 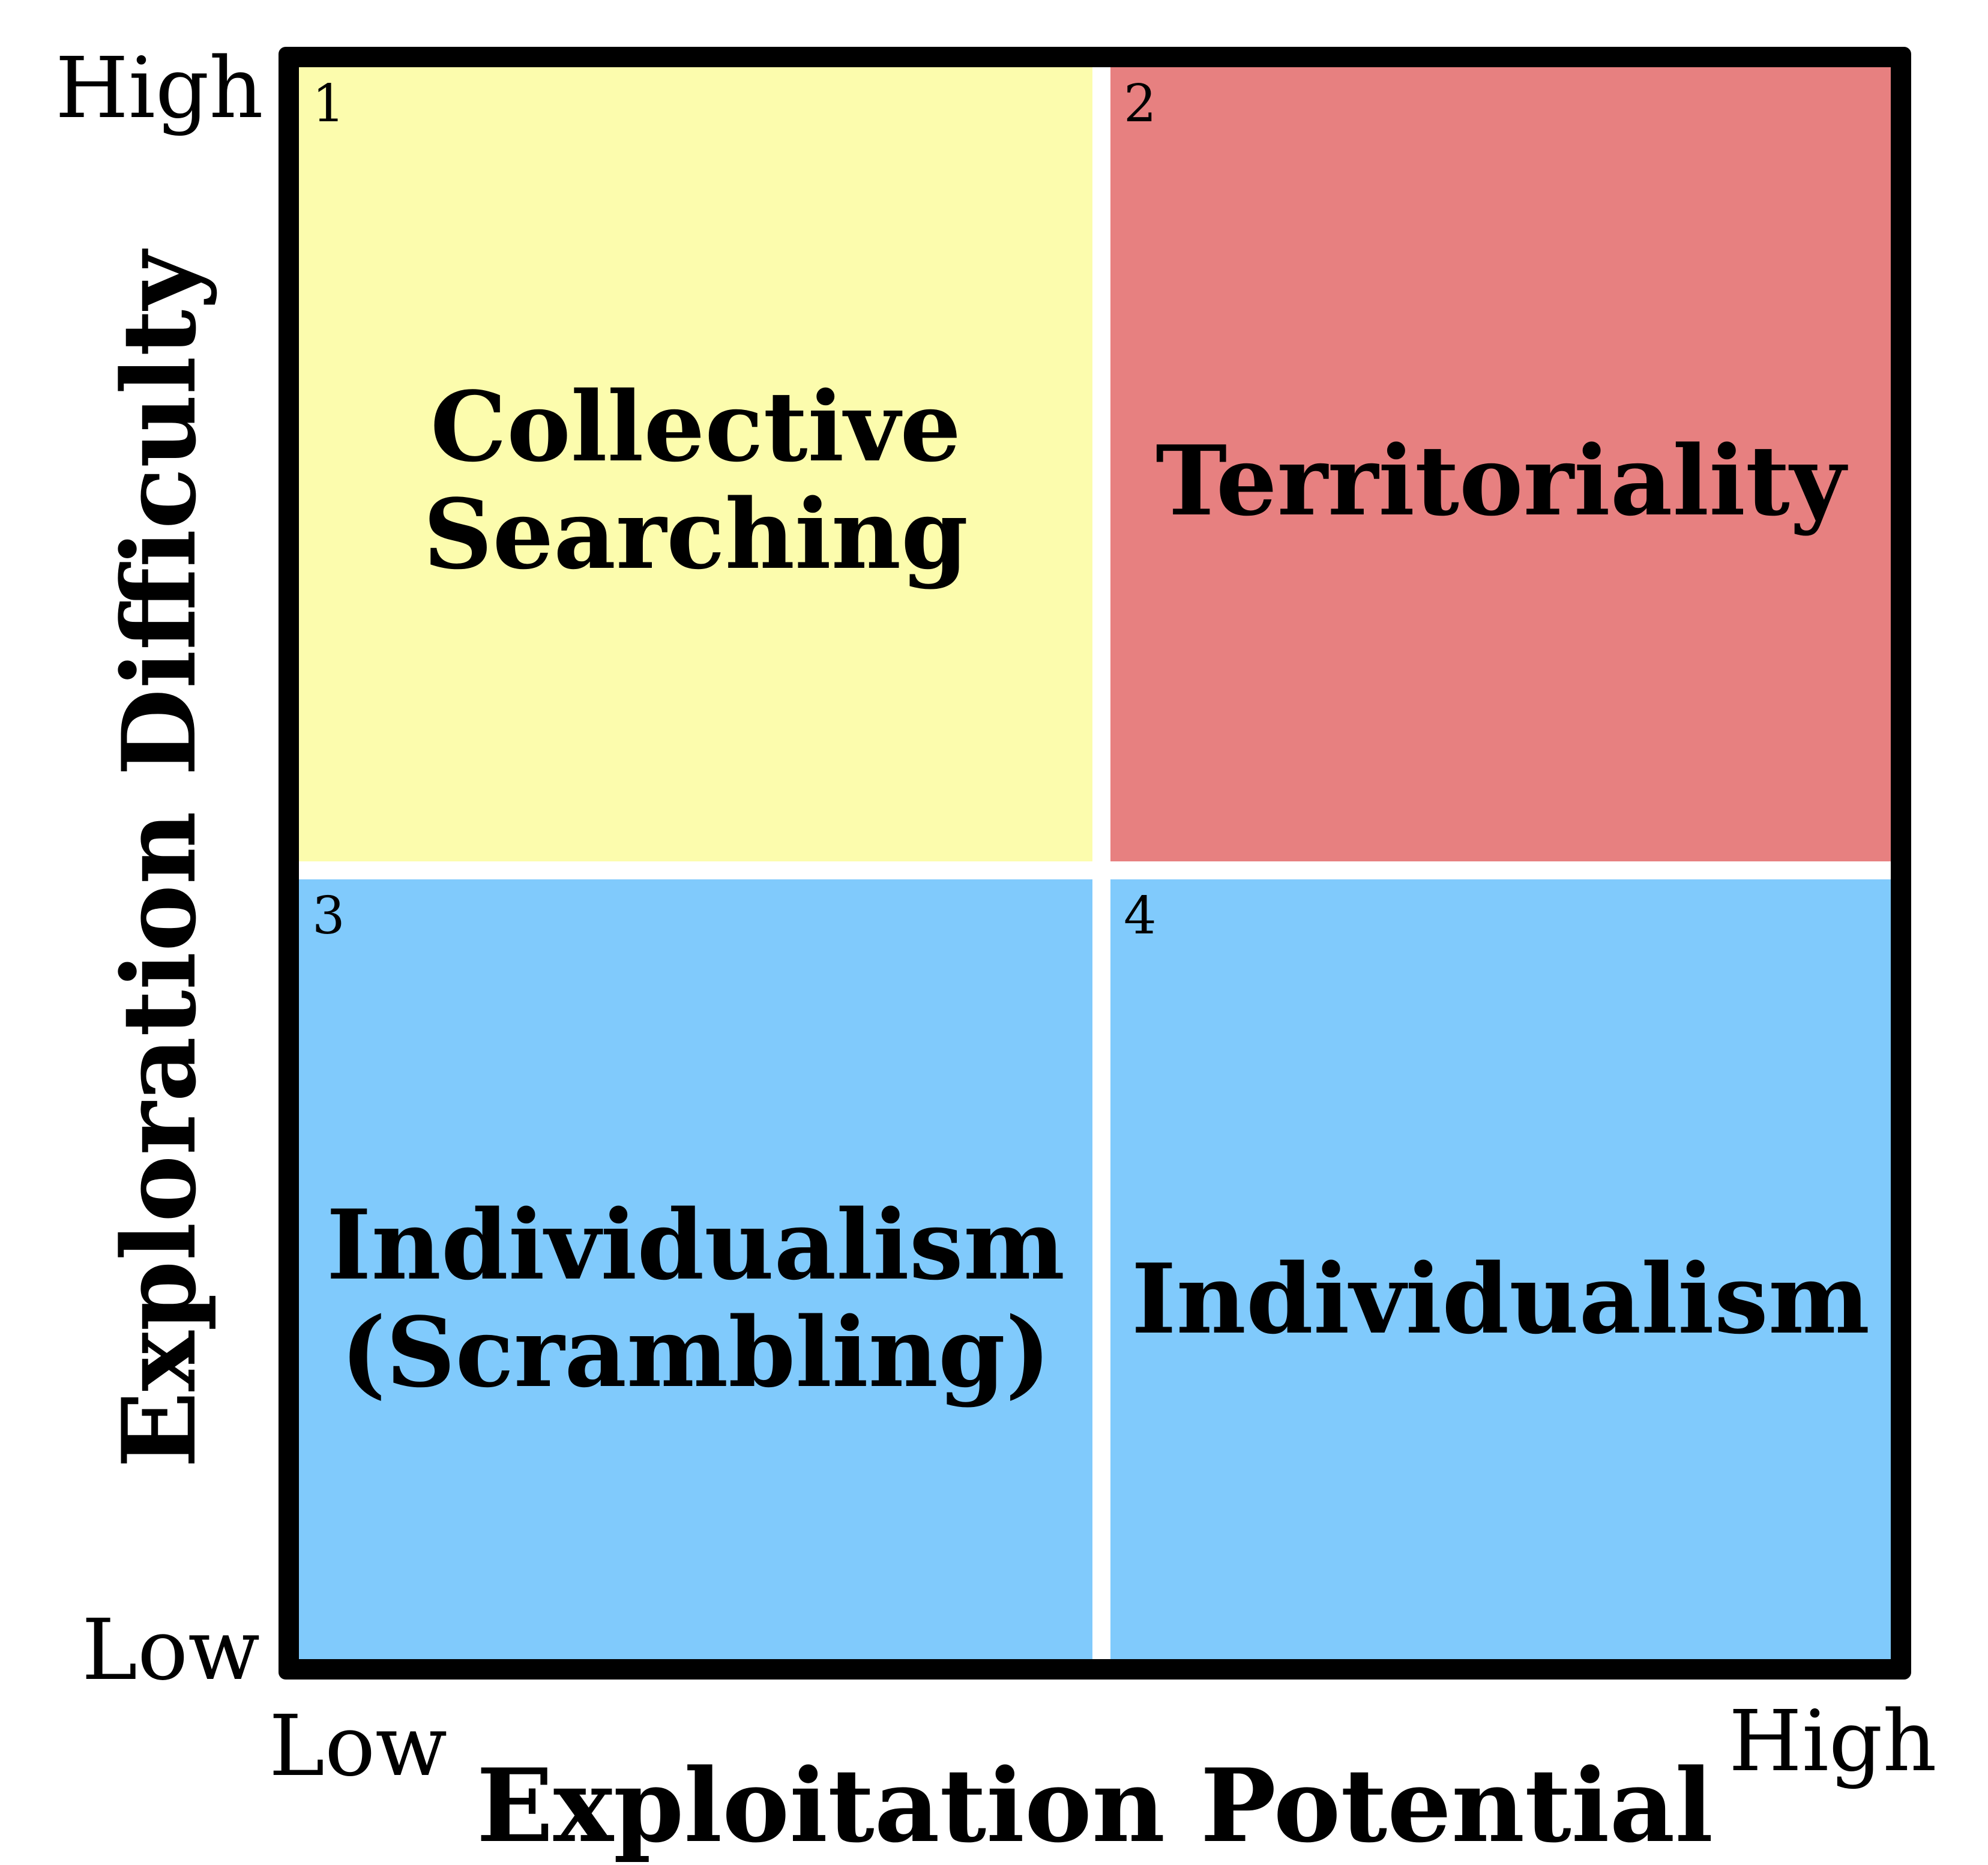 I want to click on quadrant-4-label: Individualism, so click(x=1500, y=1299).